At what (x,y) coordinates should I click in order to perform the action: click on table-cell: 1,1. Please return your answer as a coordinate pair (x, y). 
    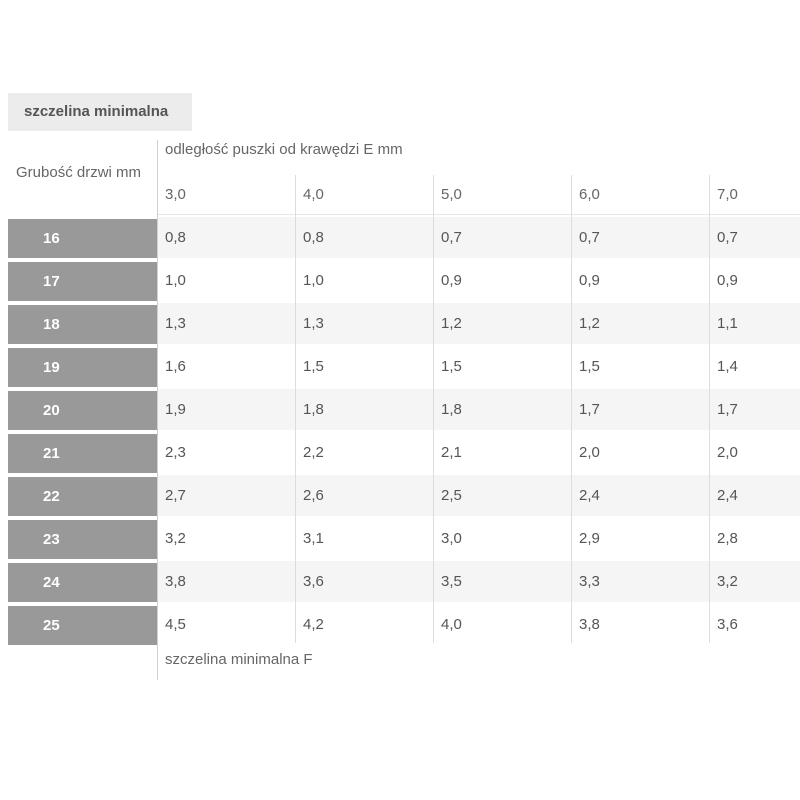
    Looking at the image, I should click on (727, 323).